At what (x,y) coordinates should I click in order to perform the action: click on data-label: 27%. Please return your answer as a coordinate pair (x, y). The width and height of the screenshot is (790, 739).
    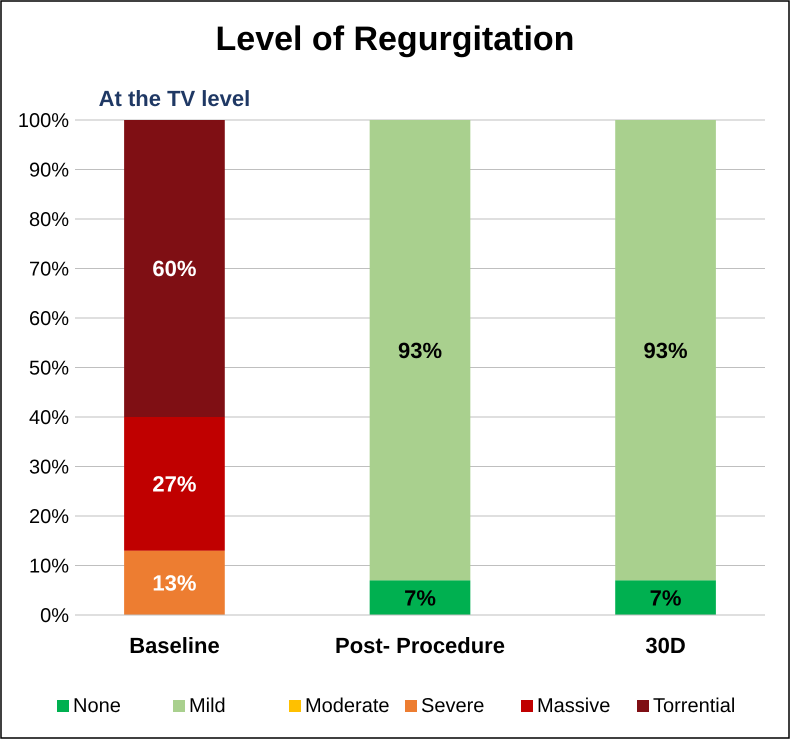
    Looking at the image, I should click on (174, 484).